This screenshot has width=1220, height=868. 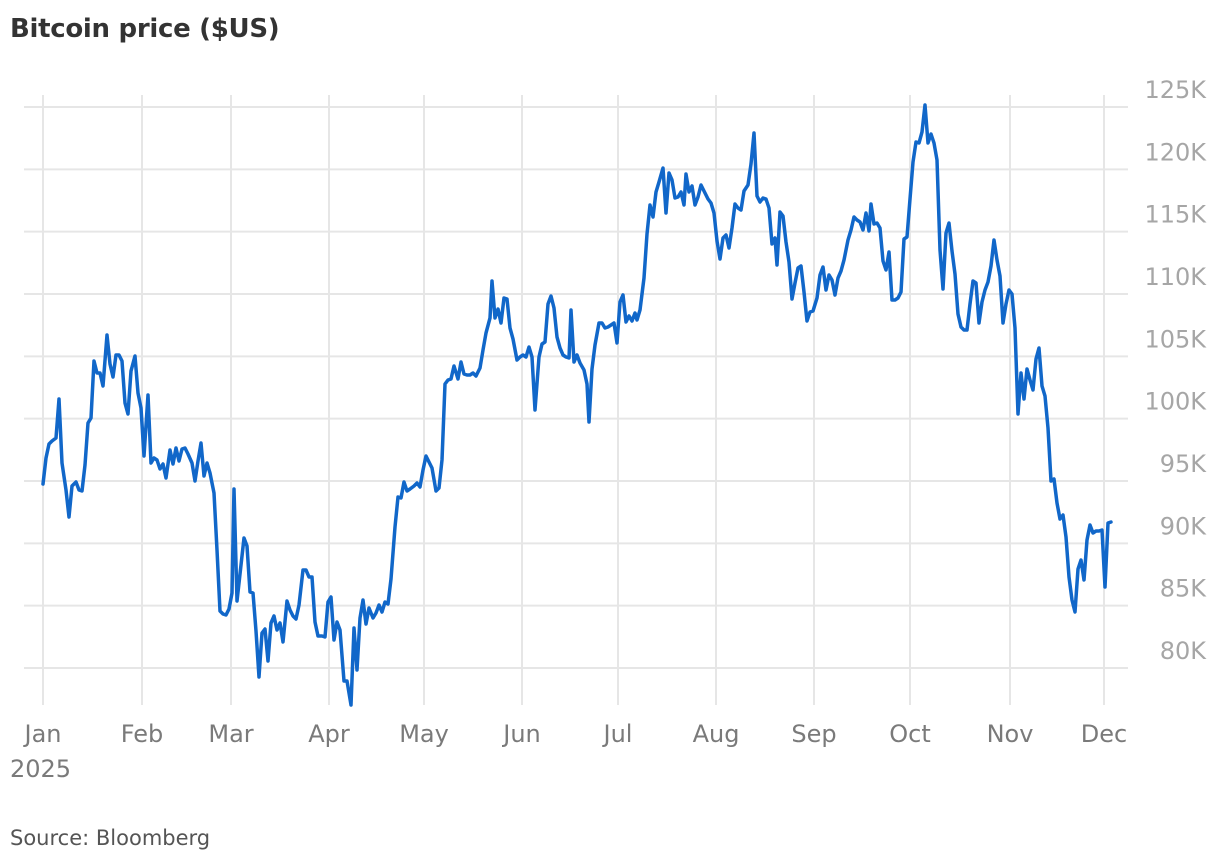 I want to click on y-tick-label: 115K, so click(x=1175, y=215).